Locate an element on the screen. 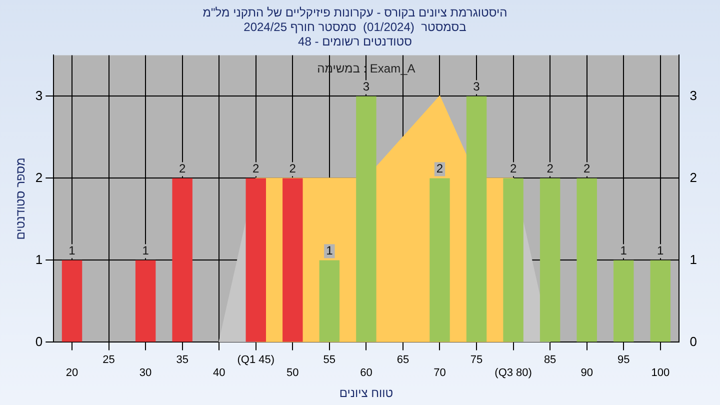 Image resolution: width=720 pixels, height=405 pixels. text: היסטוגרמת ציונים בקורס - עקרונות פיזיקליים של התקני מל"מ is located at coordinates (355, 13).